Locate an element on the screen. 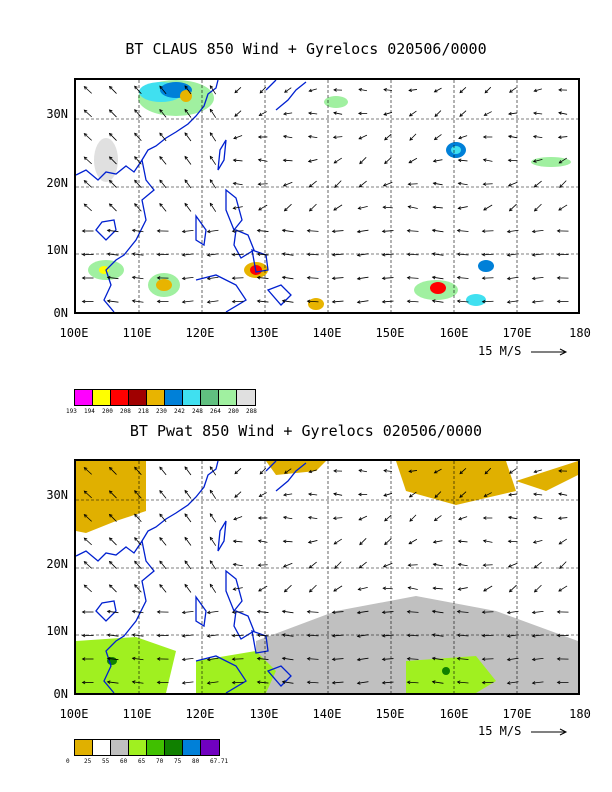  colorbar-value: 55 is located at coordinates (106, 761).